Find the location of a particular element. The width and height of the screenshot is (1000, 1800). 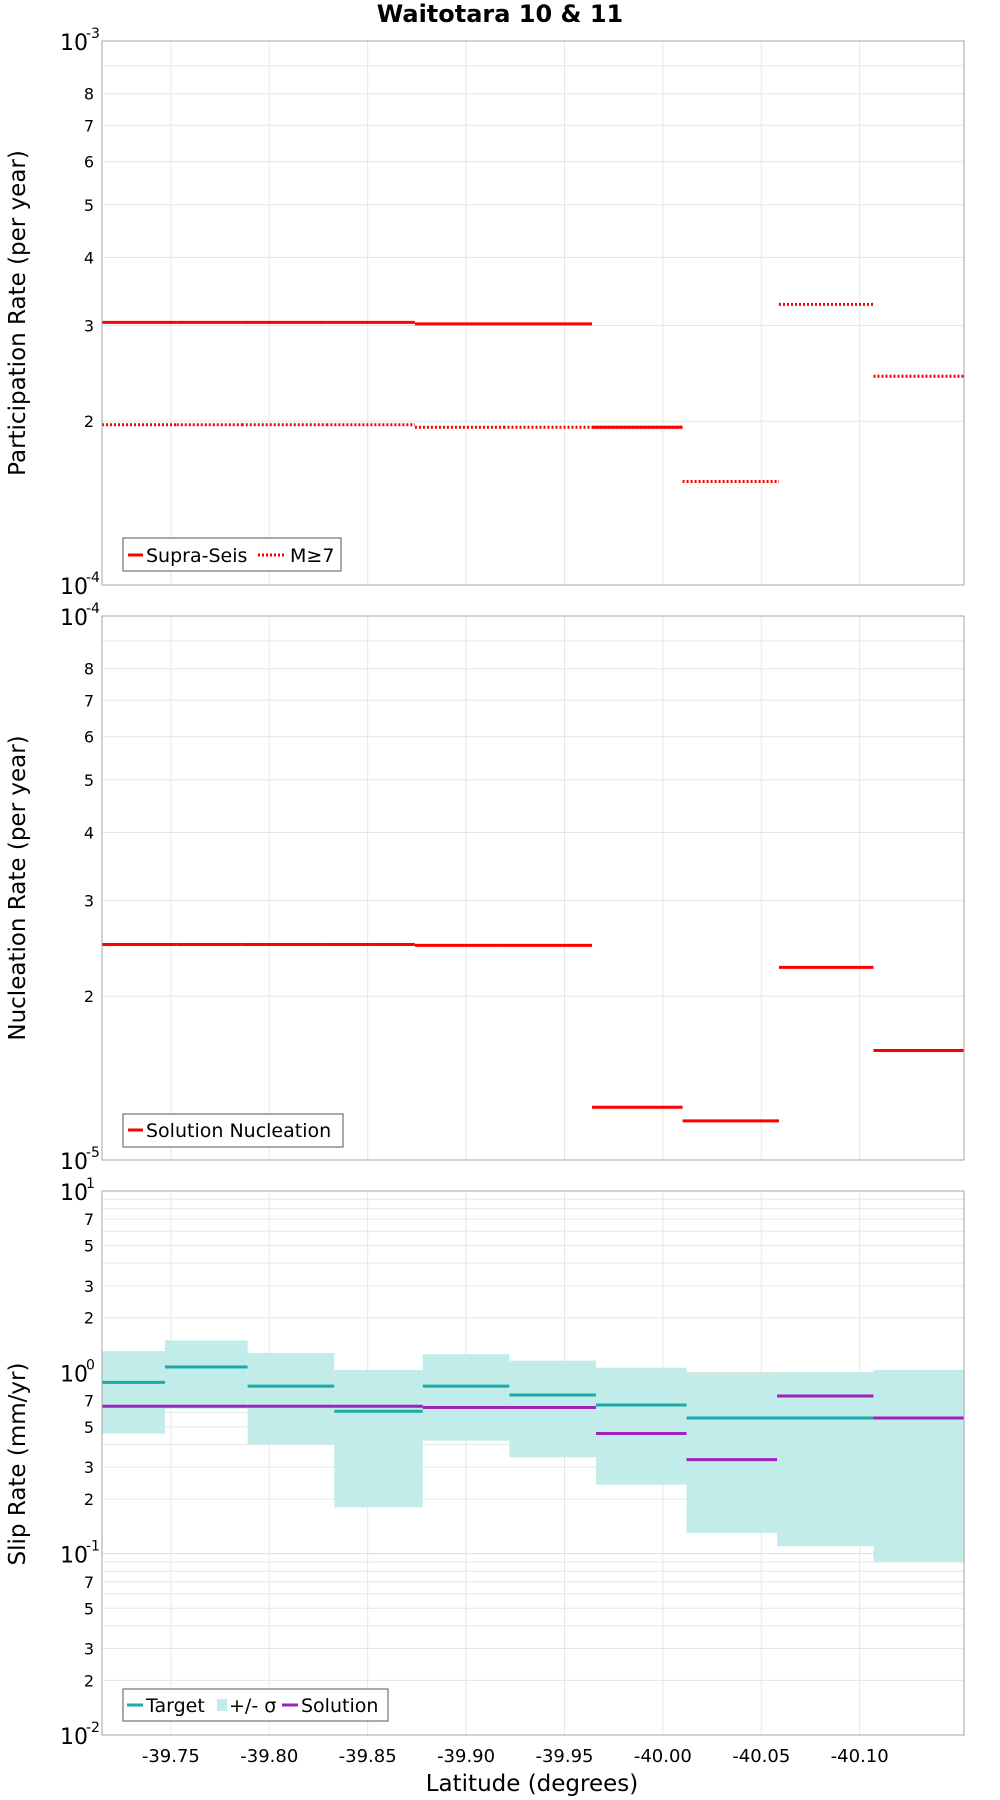

slip-rate-legend: Target +/- σ Solution is located at coordinates (255, 1705).